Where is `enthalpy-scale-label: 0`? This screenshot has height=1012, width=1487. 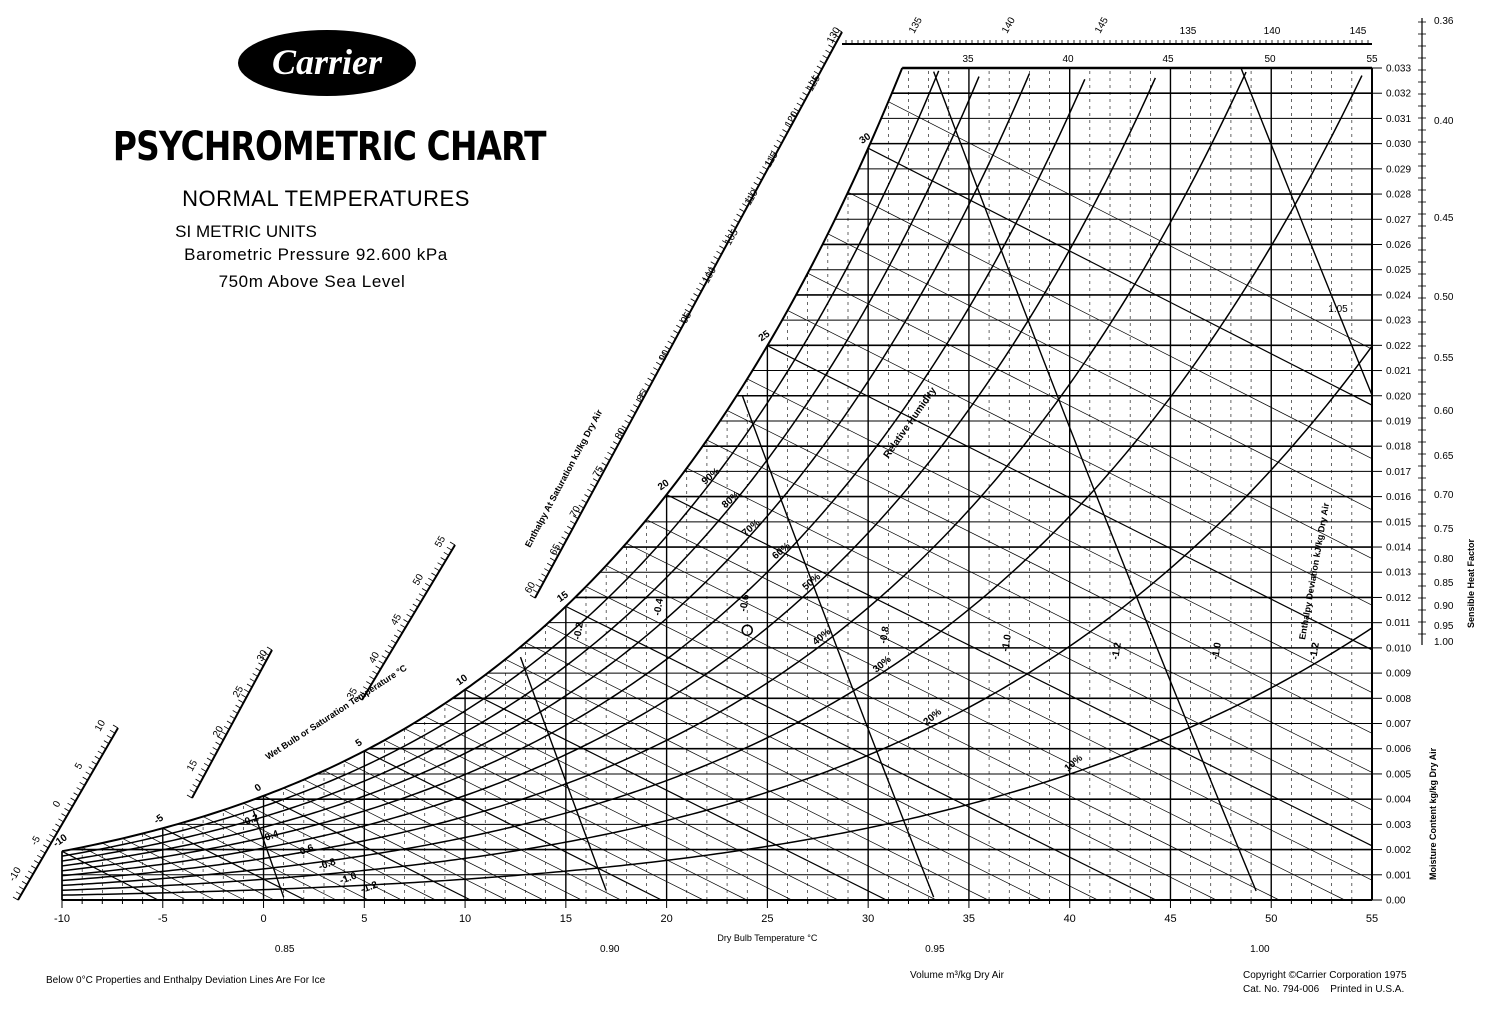
enthalpy-scale-label: 0 is located at coordinates (57, 804).